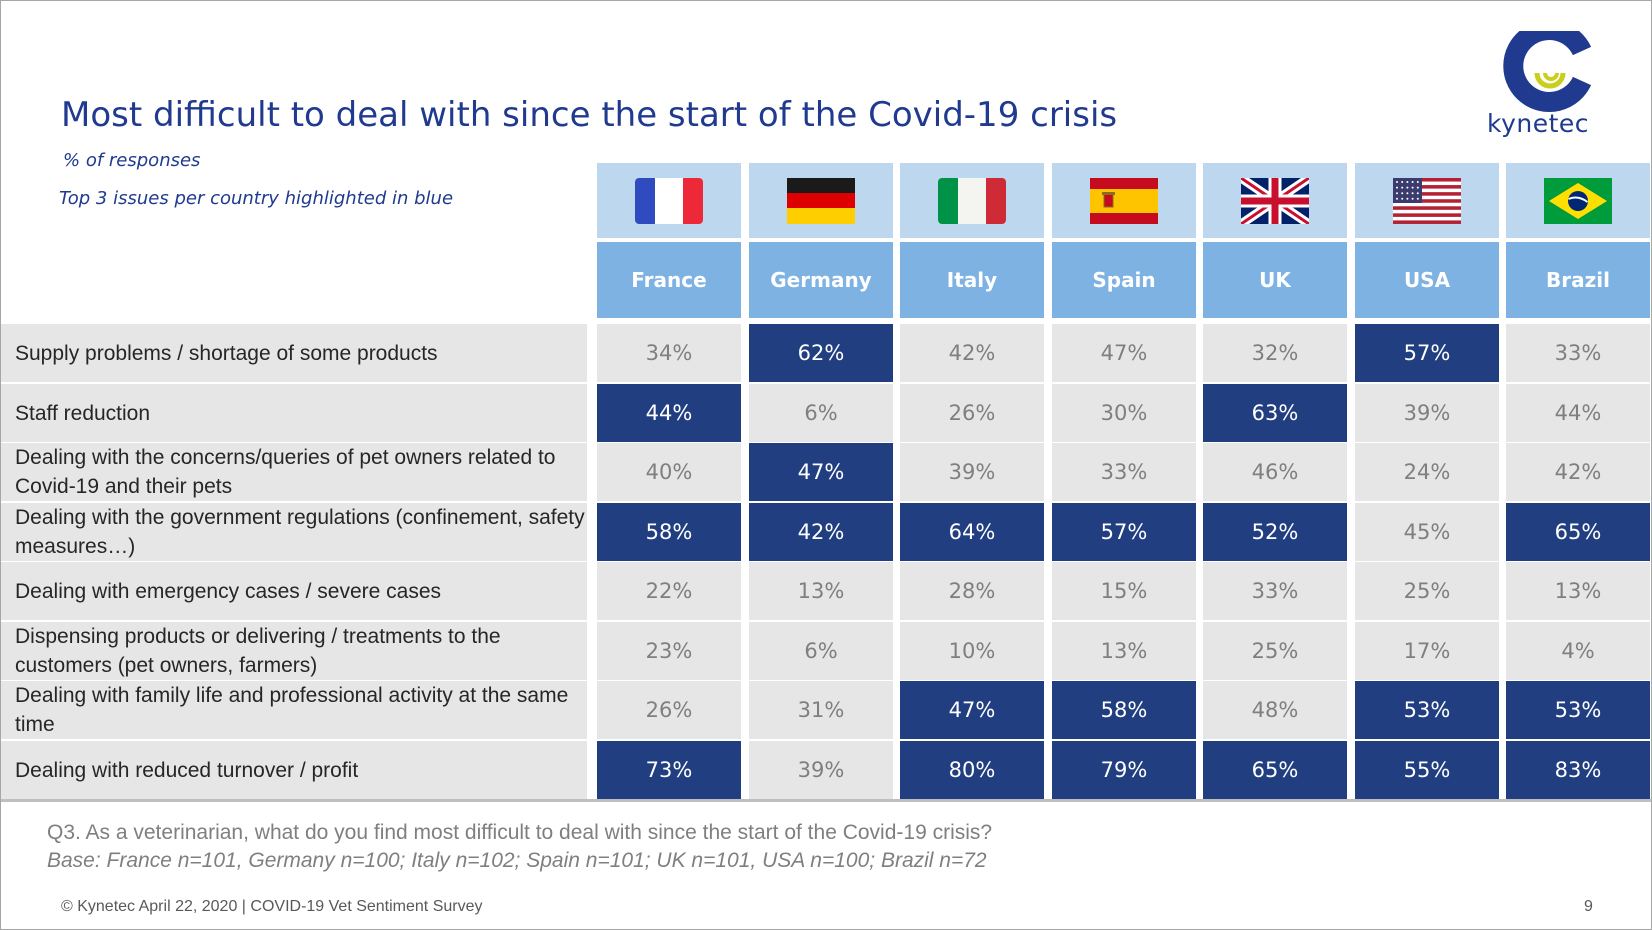 Image resolution: width=1652 pixels, height=930 pixels. I want to click on value-cell: 73%, so click(669, 770).